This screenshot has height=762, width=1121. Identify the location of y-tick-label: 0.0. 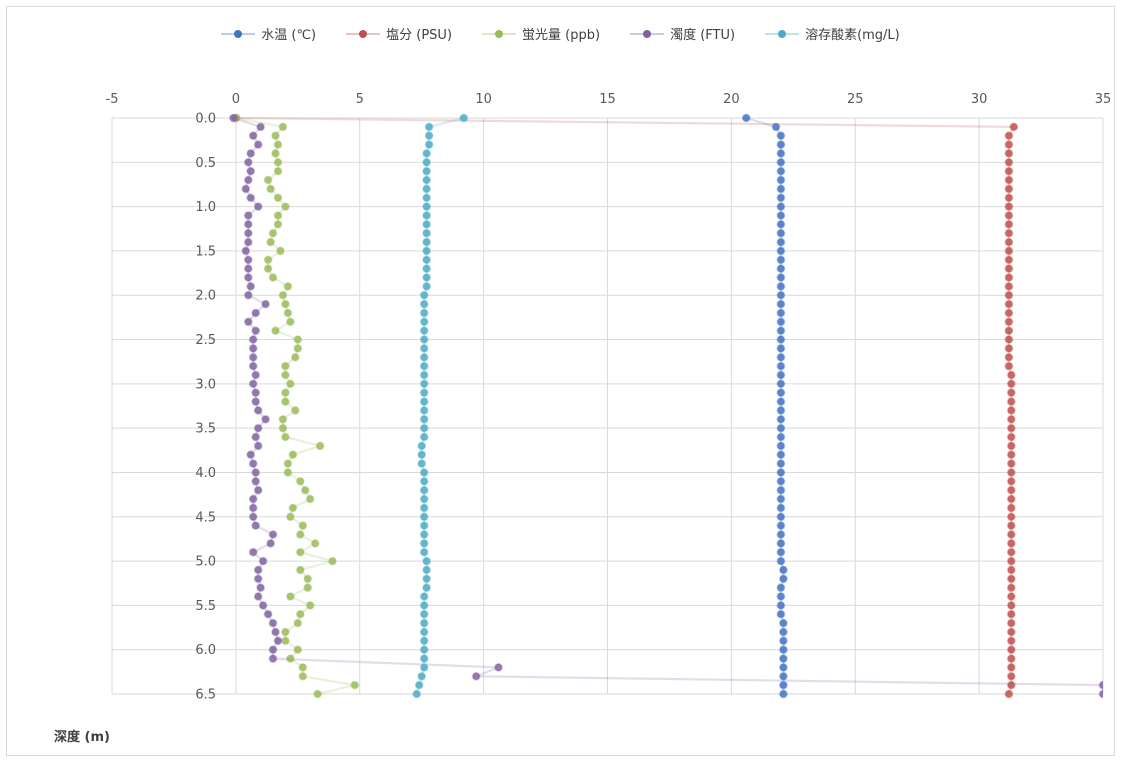
(205, 119).